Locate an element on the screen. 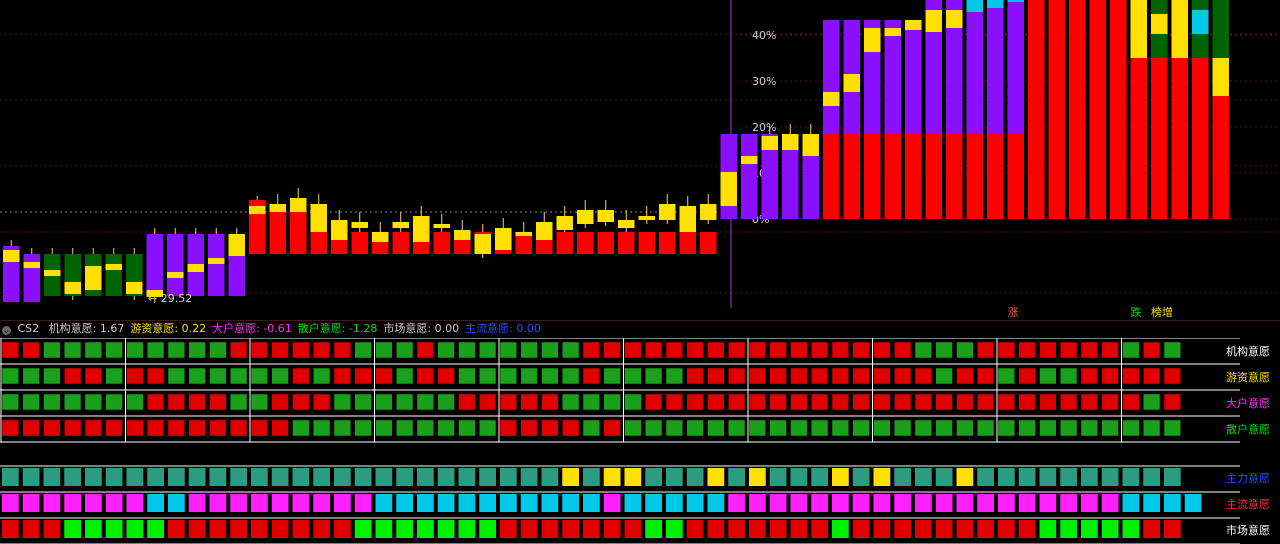 The height and width of the screenshot is (544, 1280). indicator-name: CS2 is located at coordinates (28, 328).